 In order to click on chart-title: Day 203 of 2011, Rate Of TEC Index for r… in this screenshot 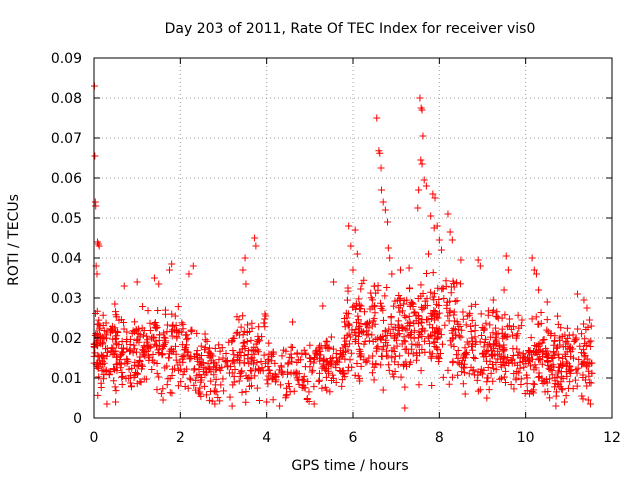, I will do `click(350, 29)`.